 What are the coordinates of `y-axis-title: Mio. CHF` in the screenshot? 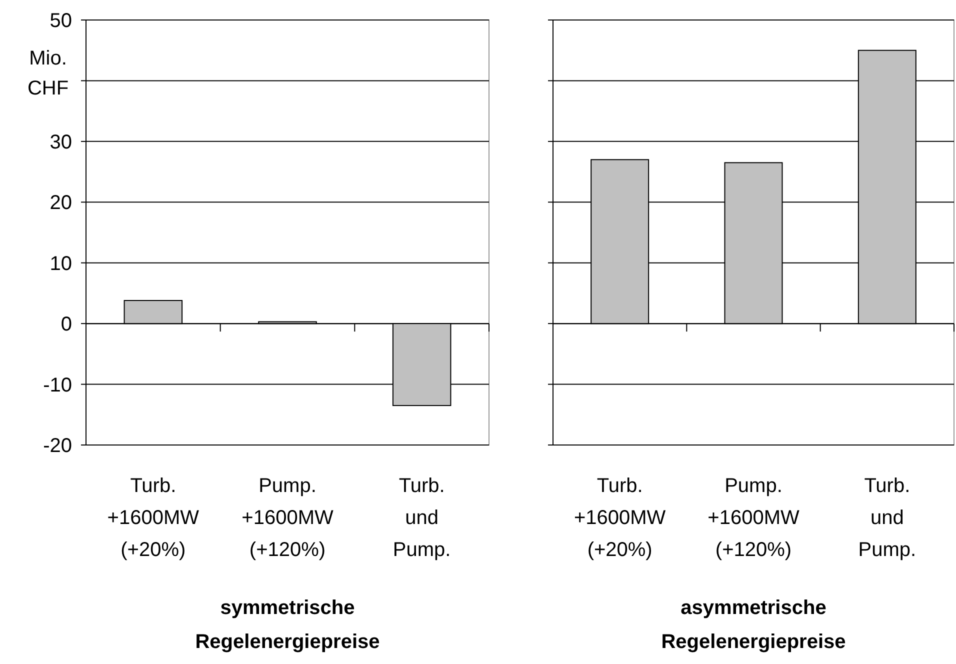 It's located at (48, 74).